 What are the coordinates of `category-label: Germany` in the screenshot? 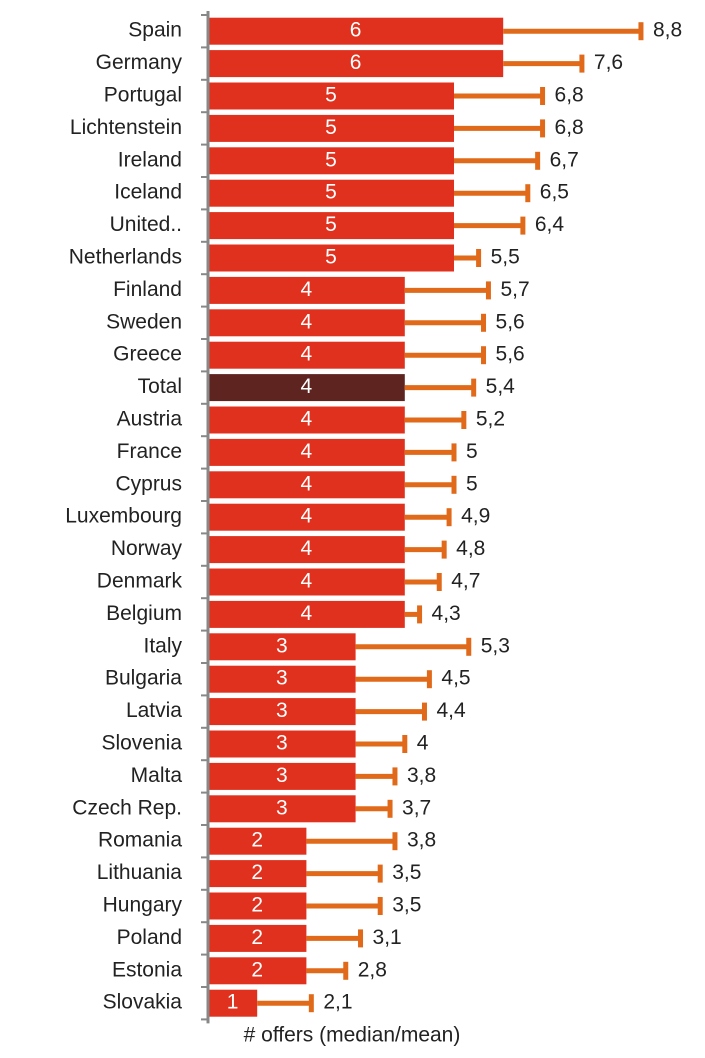 It's located at (139, 62).